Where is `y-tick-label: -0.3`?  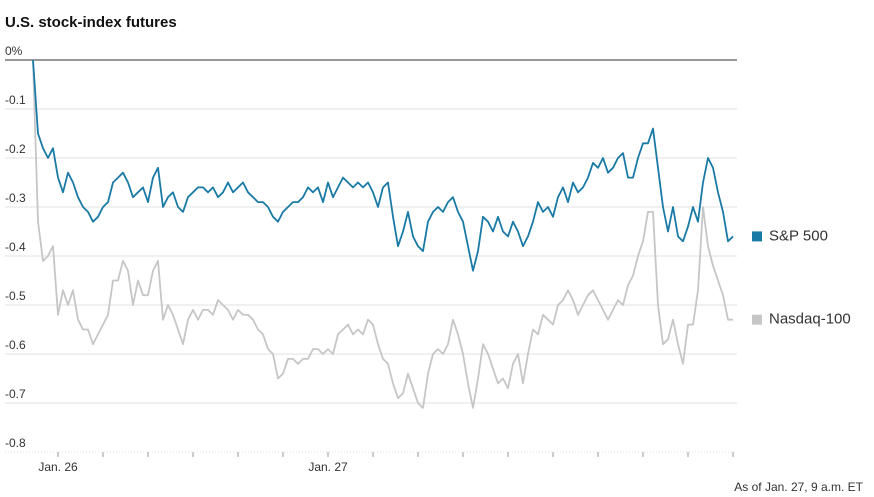 y-tick-label: -0.3 is located at coordinates (15, 198).